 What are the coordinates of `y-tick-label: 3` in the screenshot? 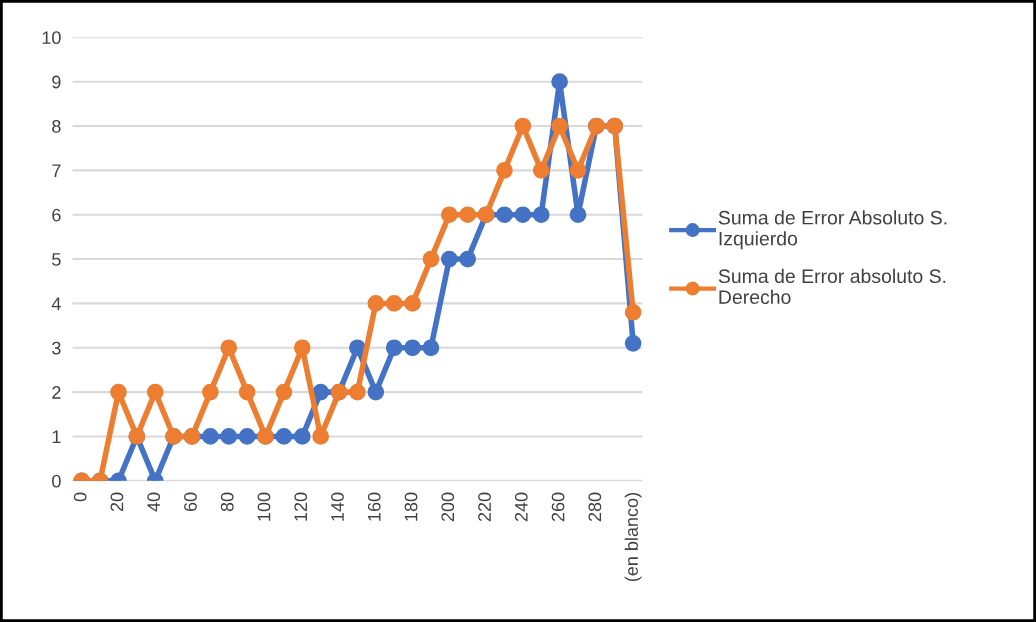 It's located at (56, 348).